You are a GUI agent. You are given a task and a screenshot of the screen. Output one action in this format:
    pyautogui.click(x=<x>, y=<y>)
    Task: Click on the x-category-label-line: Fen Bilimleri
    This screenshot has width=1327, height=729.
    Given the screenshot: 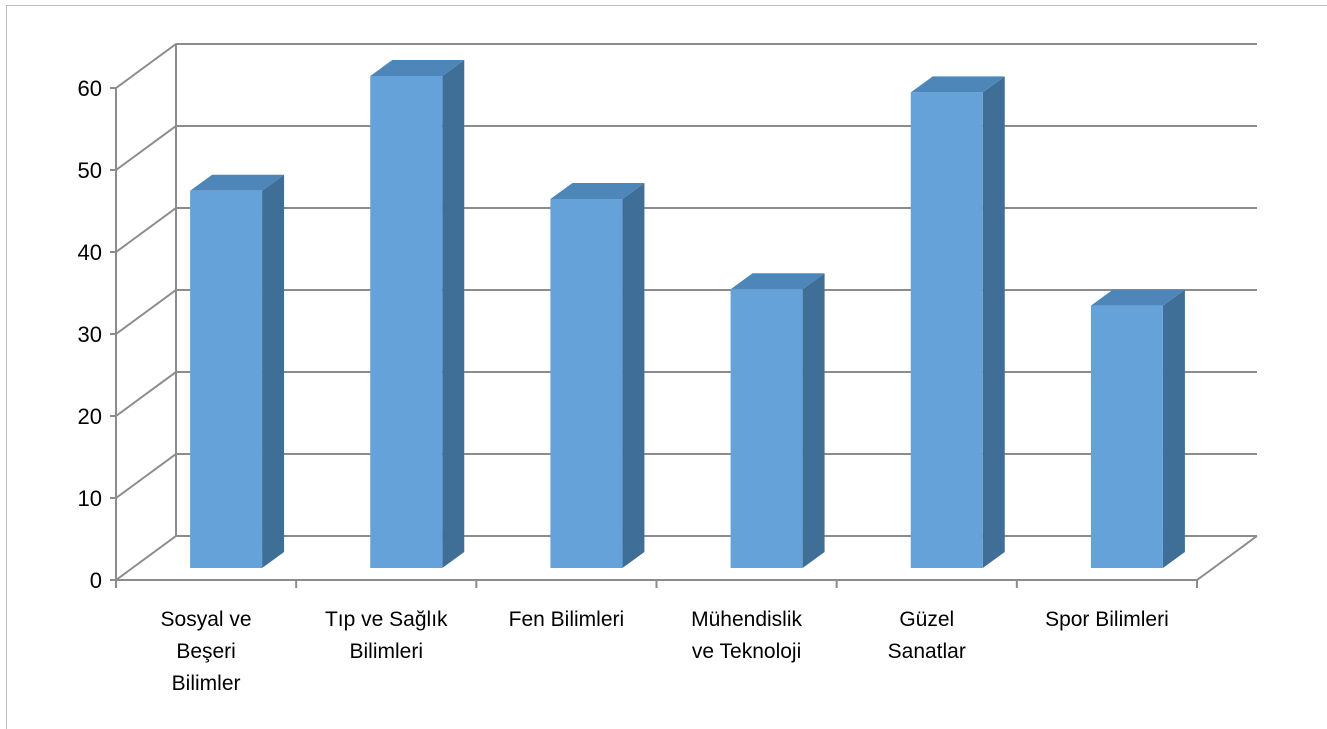 What is the action you would take?
    pyautogui.click(x=567, y=619)
    